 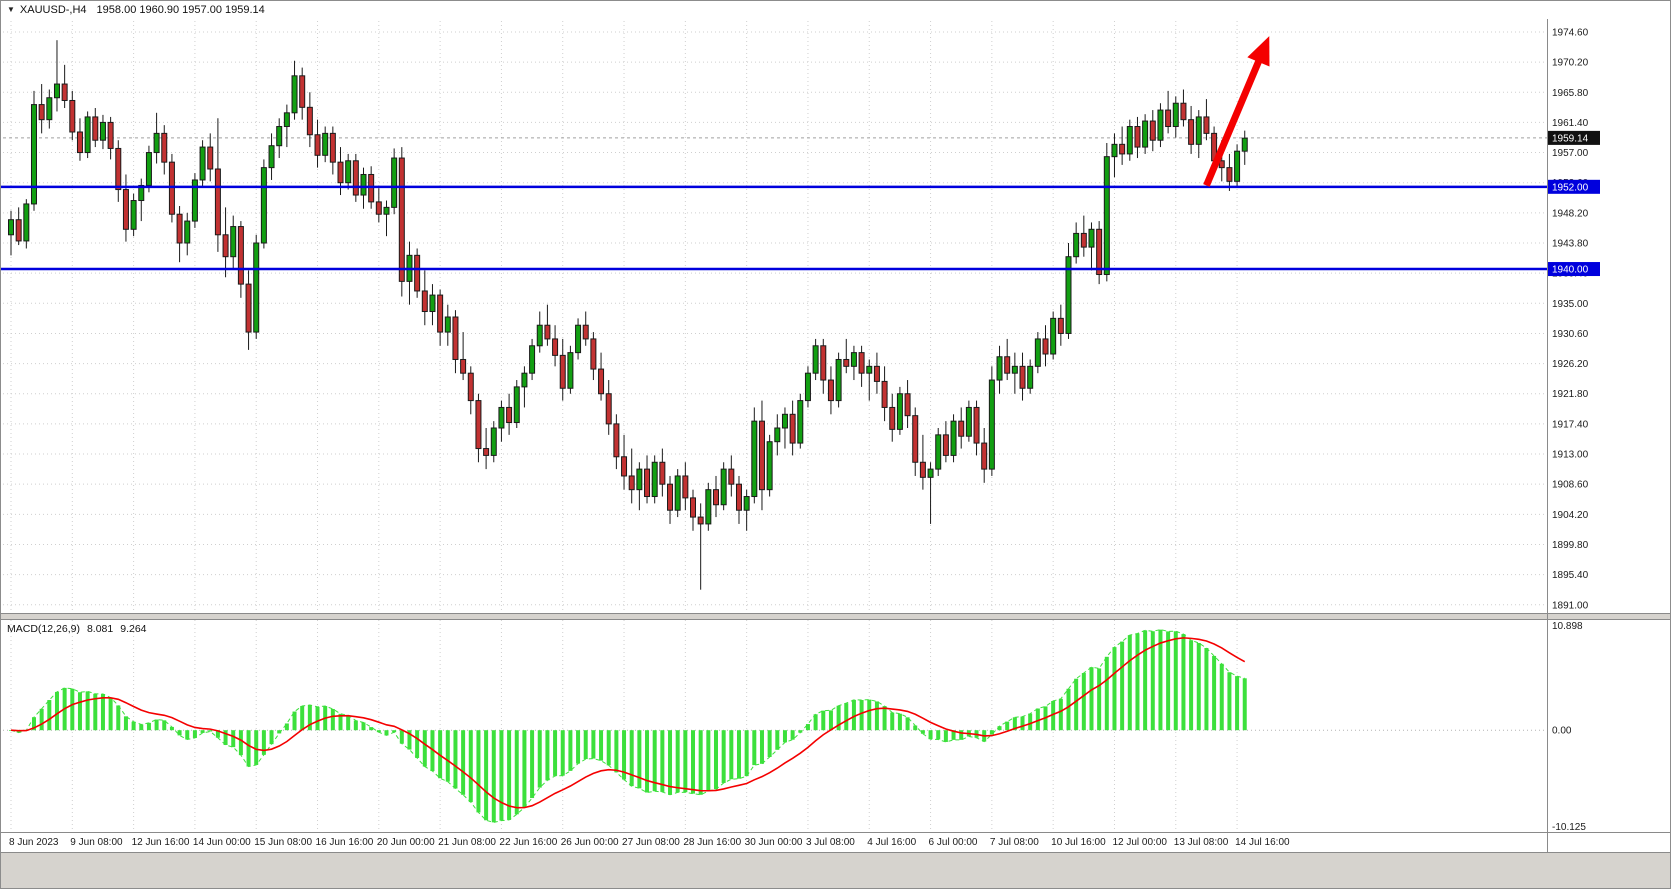 What do you see at coordinates (1570, 244) in the screenshot?
I see `price-tick-label: 1943.80` at bounding box center [1570, 244].